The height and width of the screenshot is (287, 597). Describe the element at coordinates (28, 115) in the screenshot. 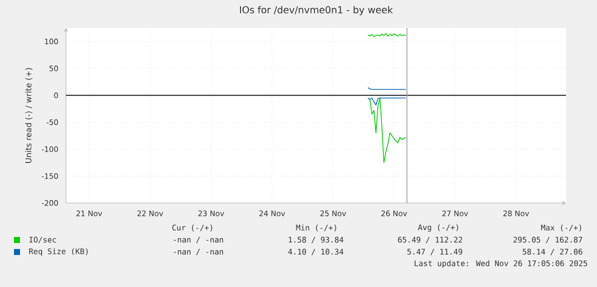

I see `y-axis-title: Units read (-) / write (+)` at that location.